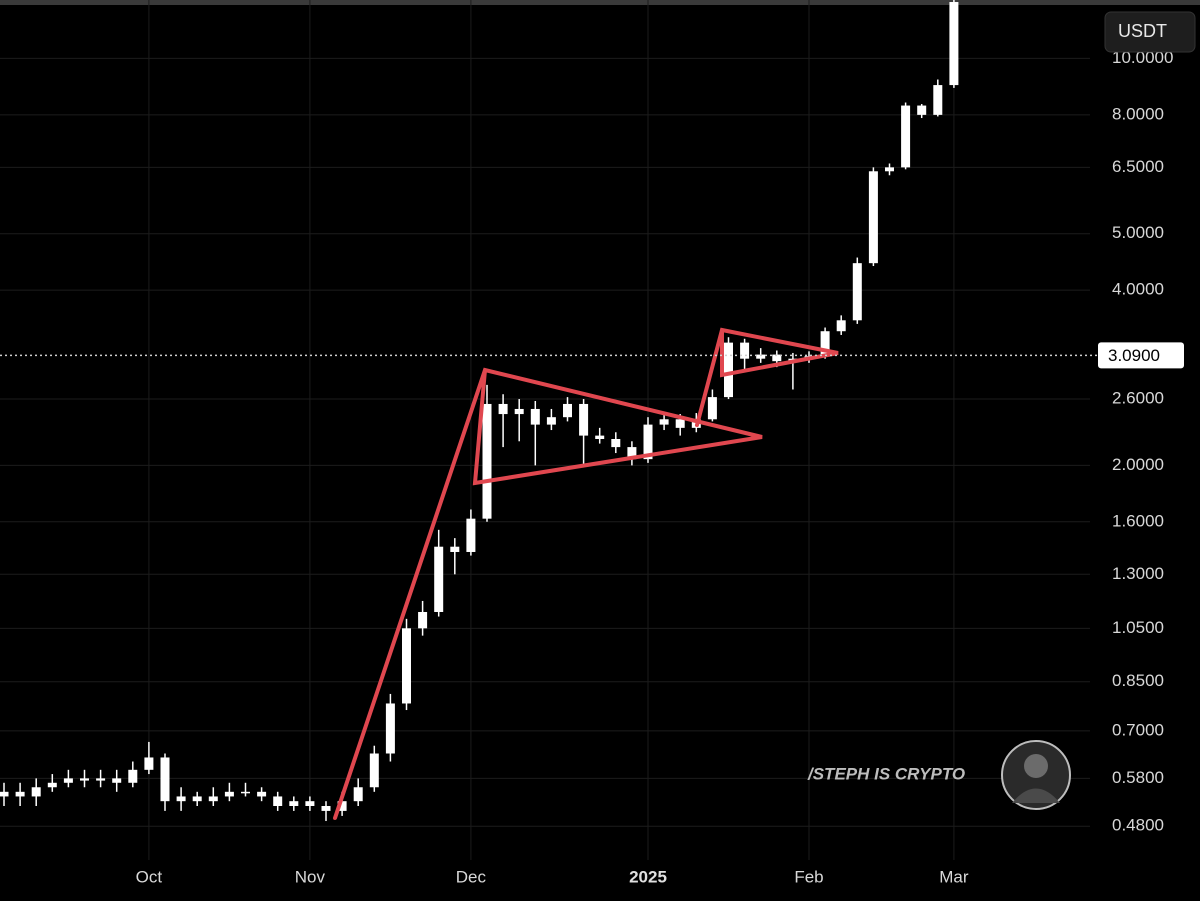  Describe the element at coordinates (886, 773) in the screenshot. I see `watermark-text: /STEPH IS CRYPTO` at that location.